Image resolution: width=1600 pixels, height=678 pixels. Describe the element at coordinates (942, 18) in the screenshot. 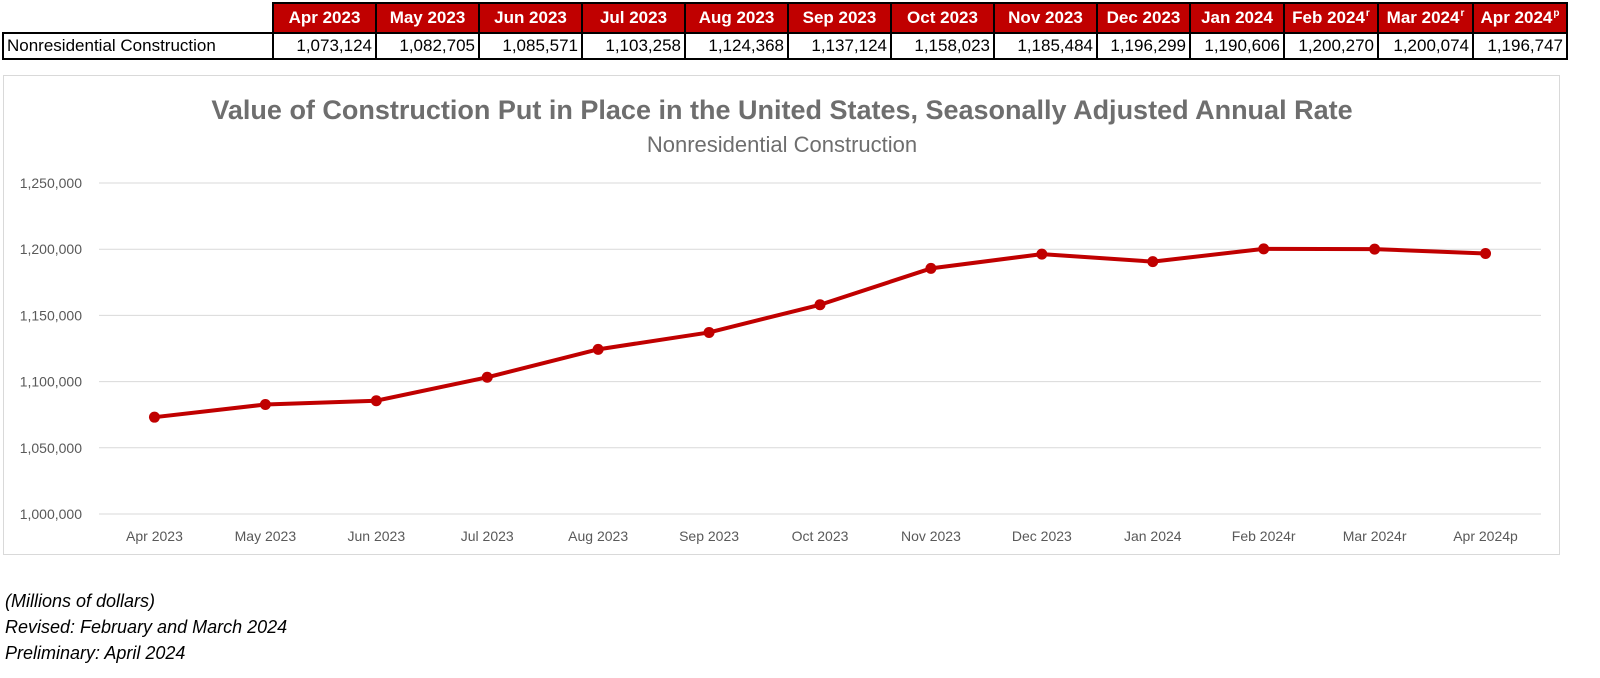

I see `column-header: Oct 2023` at that location.